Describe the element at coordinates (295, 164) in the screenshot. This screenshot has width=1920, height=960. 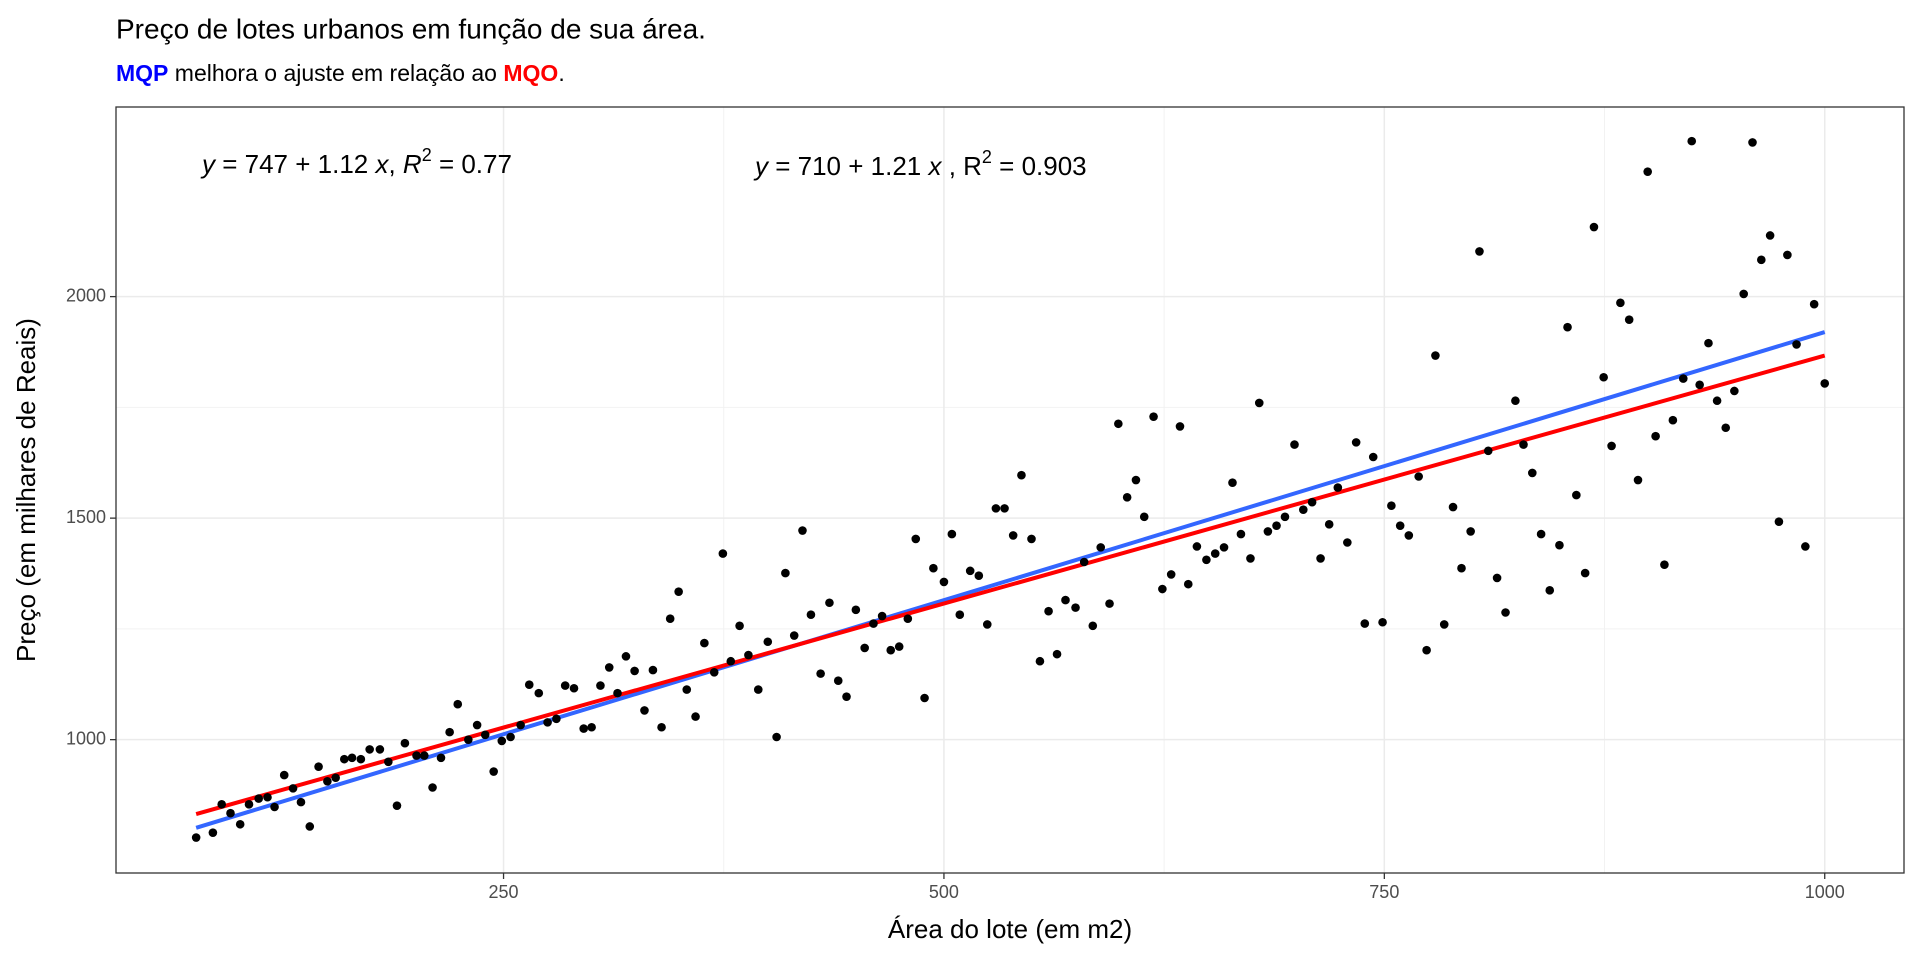
I see `annotation-part: = 747 + 1.12` at that location.